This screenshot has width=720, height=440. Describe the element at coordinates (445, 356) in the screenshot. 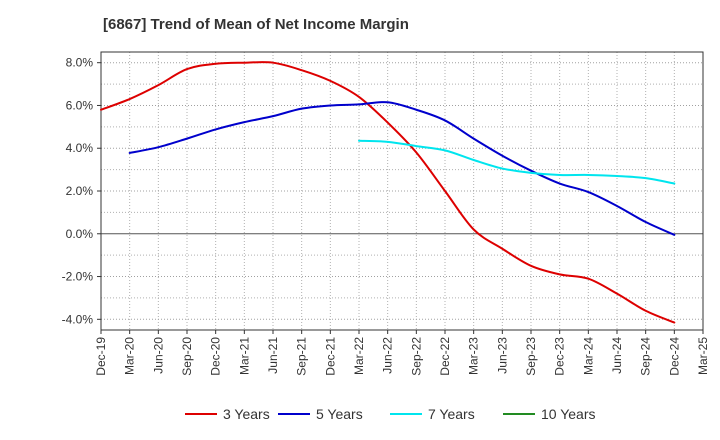

I see `x-tick-label: Dec-22` at that location.